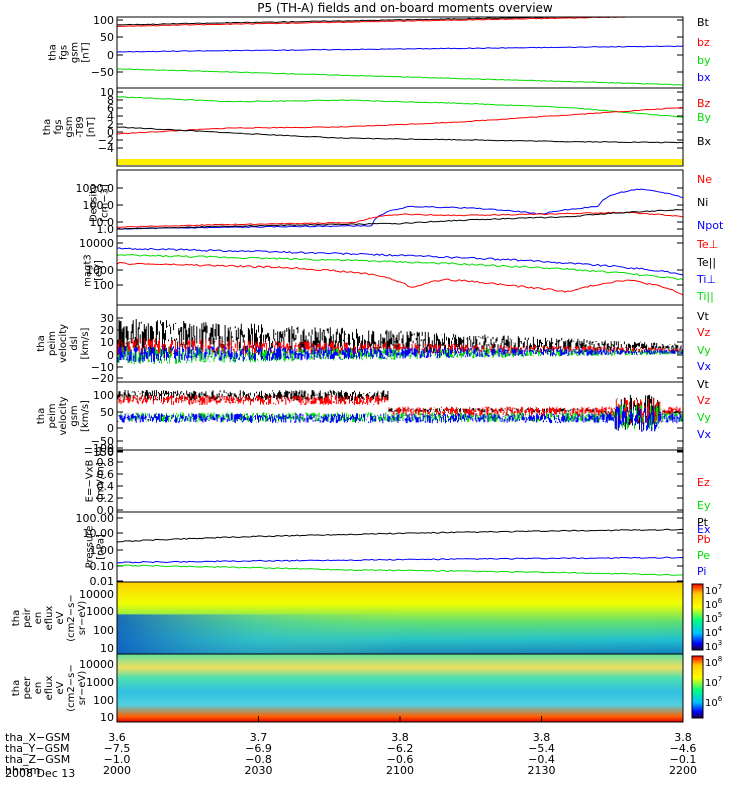  What do you see at coordinates (63, 415) in the screenshot?
I see `y-axis-label: thapeimvelocitygsm[km/s]` at bounding box center [63, 415].